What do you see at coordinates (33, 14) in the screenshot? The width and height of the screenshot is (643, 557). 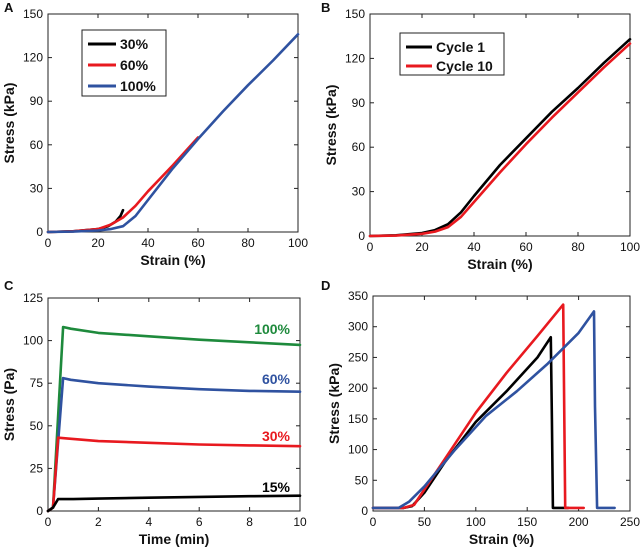 I see `y-tick-label-a: 150` at bounding box center [33, 14].